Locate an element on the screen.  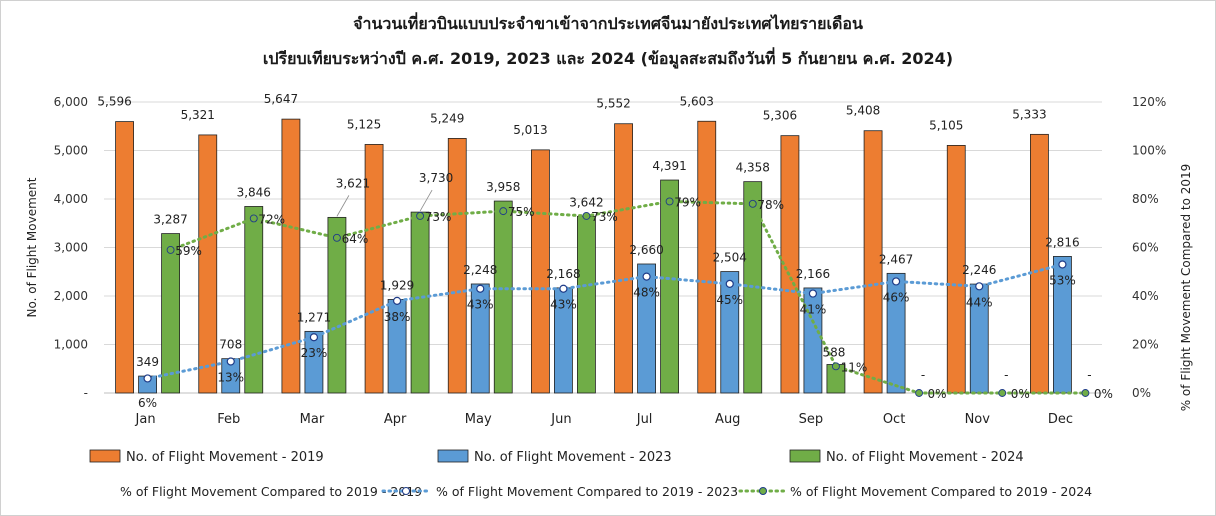
bar-value-label: 5,013 is located at coordinates (530, 130).